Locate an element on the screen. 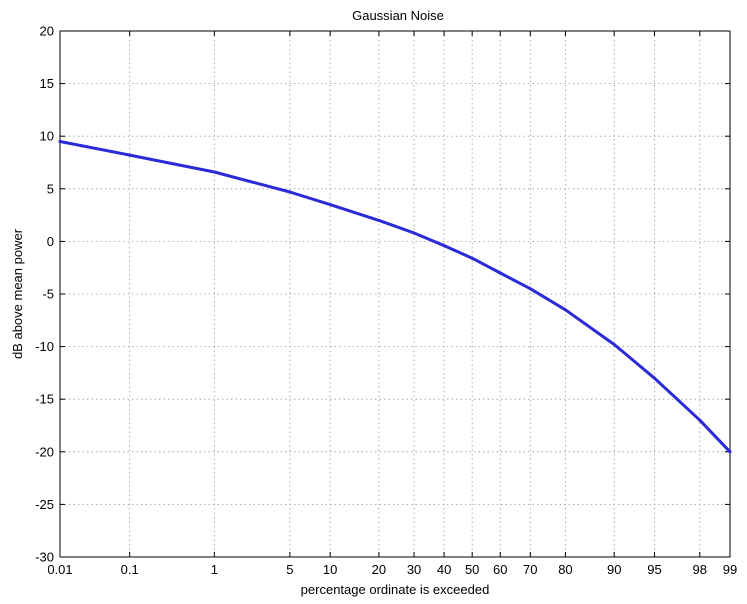 This screenshot has height=604, width=747. x-tick-label: 90 is located at coordinates (614, 569).